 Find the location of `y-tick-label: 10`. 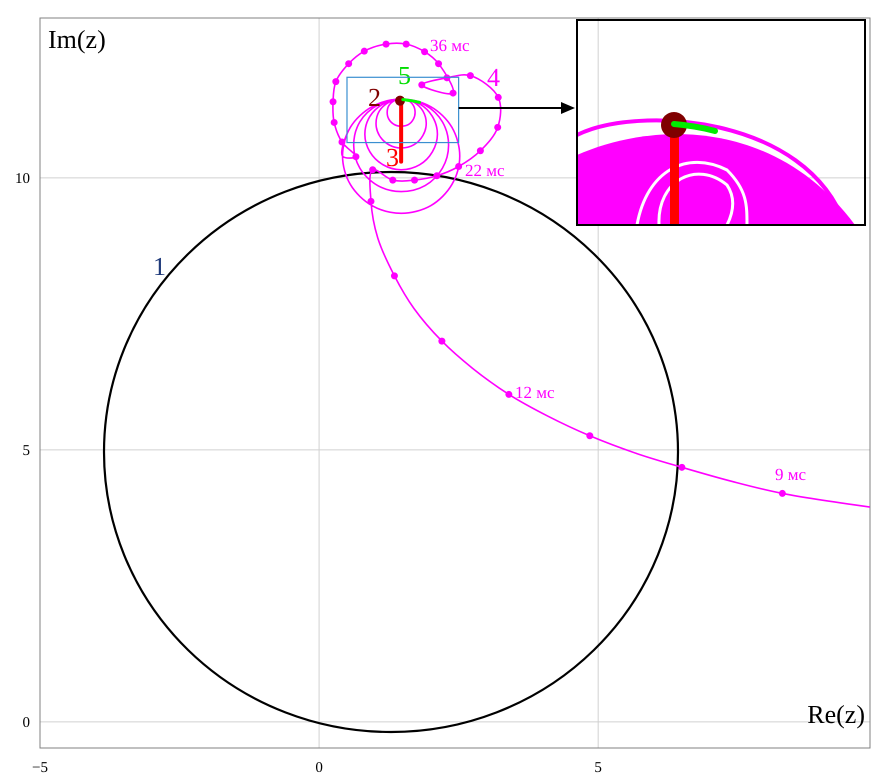

y-tick-label: 10 is located at coordinates (22, 178).